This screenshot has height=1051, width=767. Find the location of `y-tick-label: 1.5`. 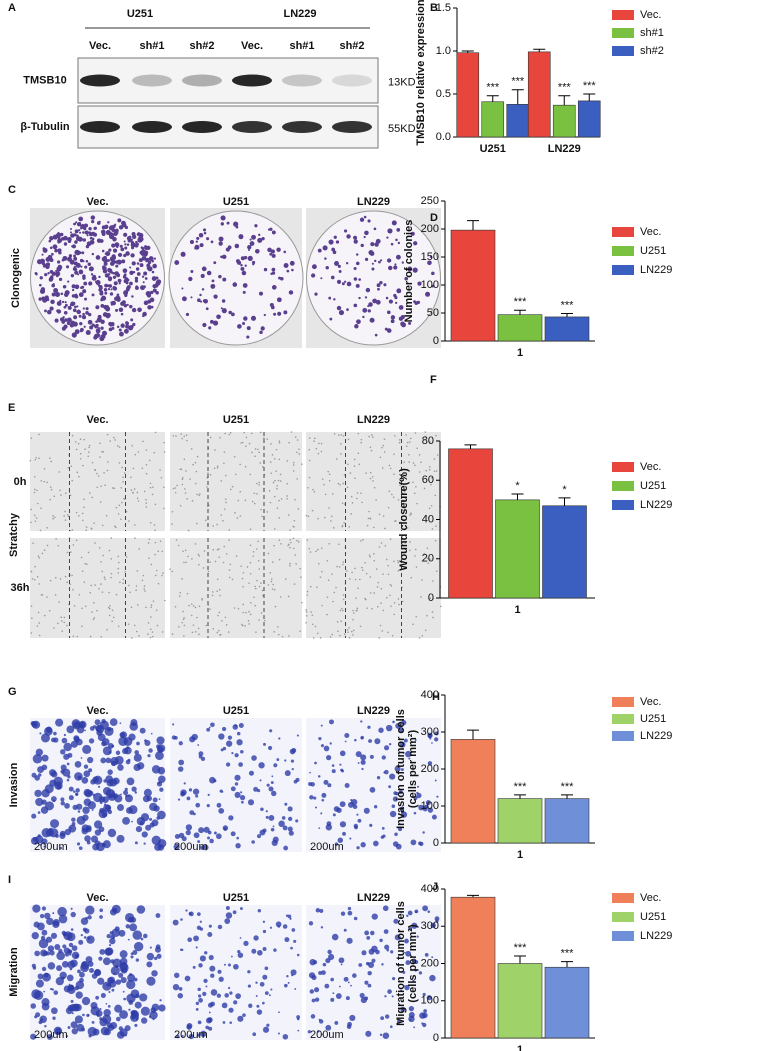

y-tick-label: 1.5 is located at coordinates (443, 8).